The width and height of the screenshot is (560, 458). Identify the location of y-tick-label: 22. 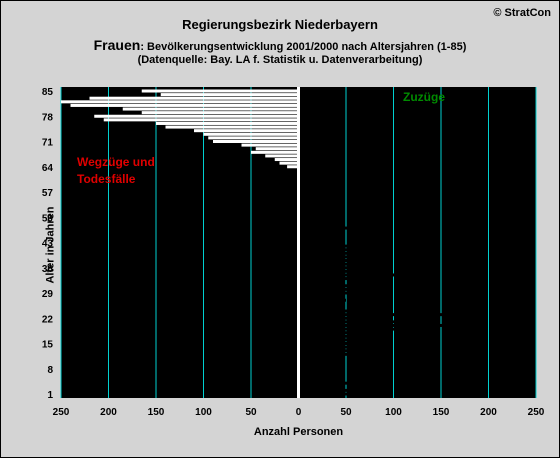
(48, 319).